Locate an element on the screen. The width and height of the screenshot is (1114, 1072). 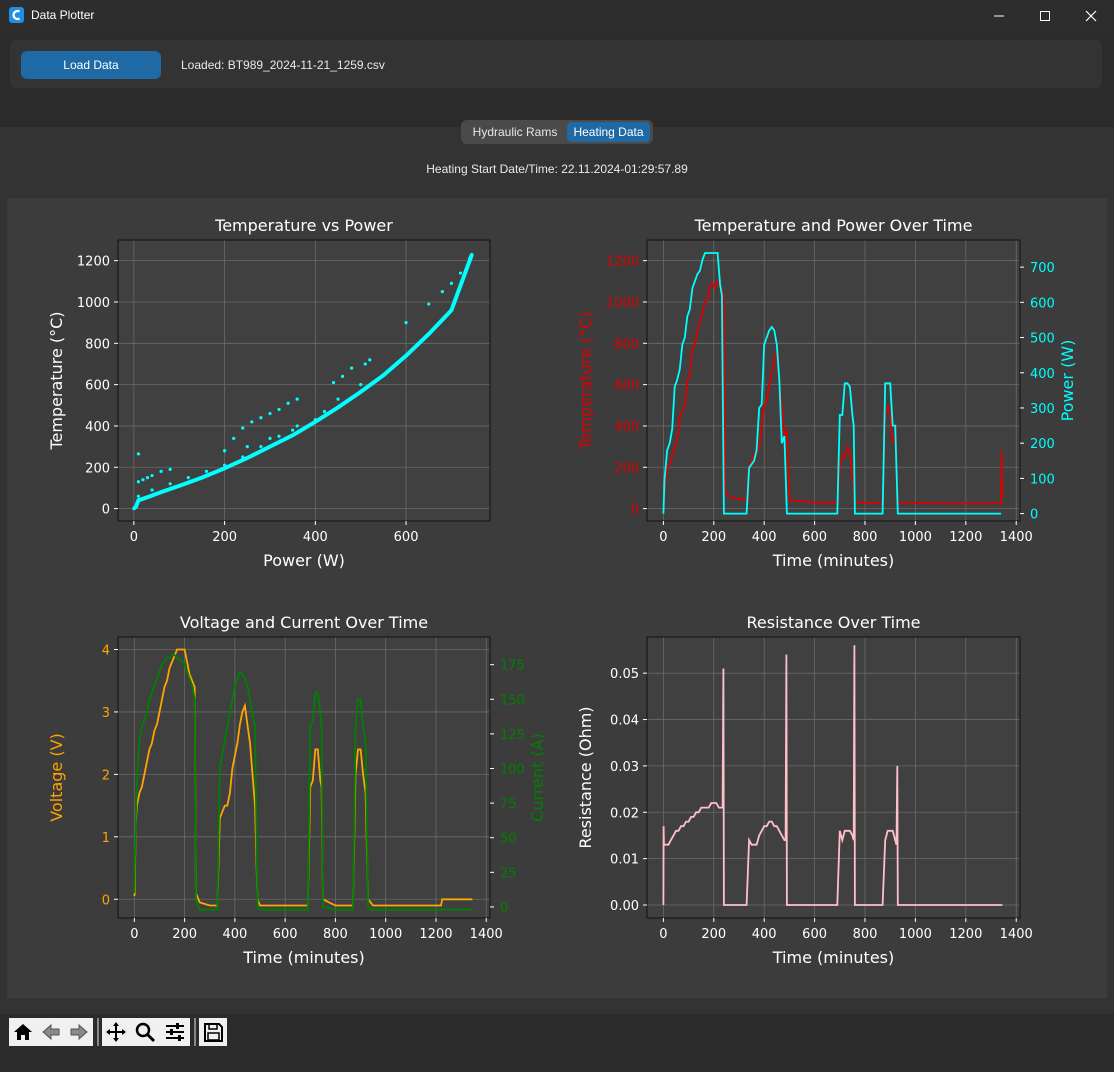
tab-heating-data: Heating Data is located at coordinates (608, 132).